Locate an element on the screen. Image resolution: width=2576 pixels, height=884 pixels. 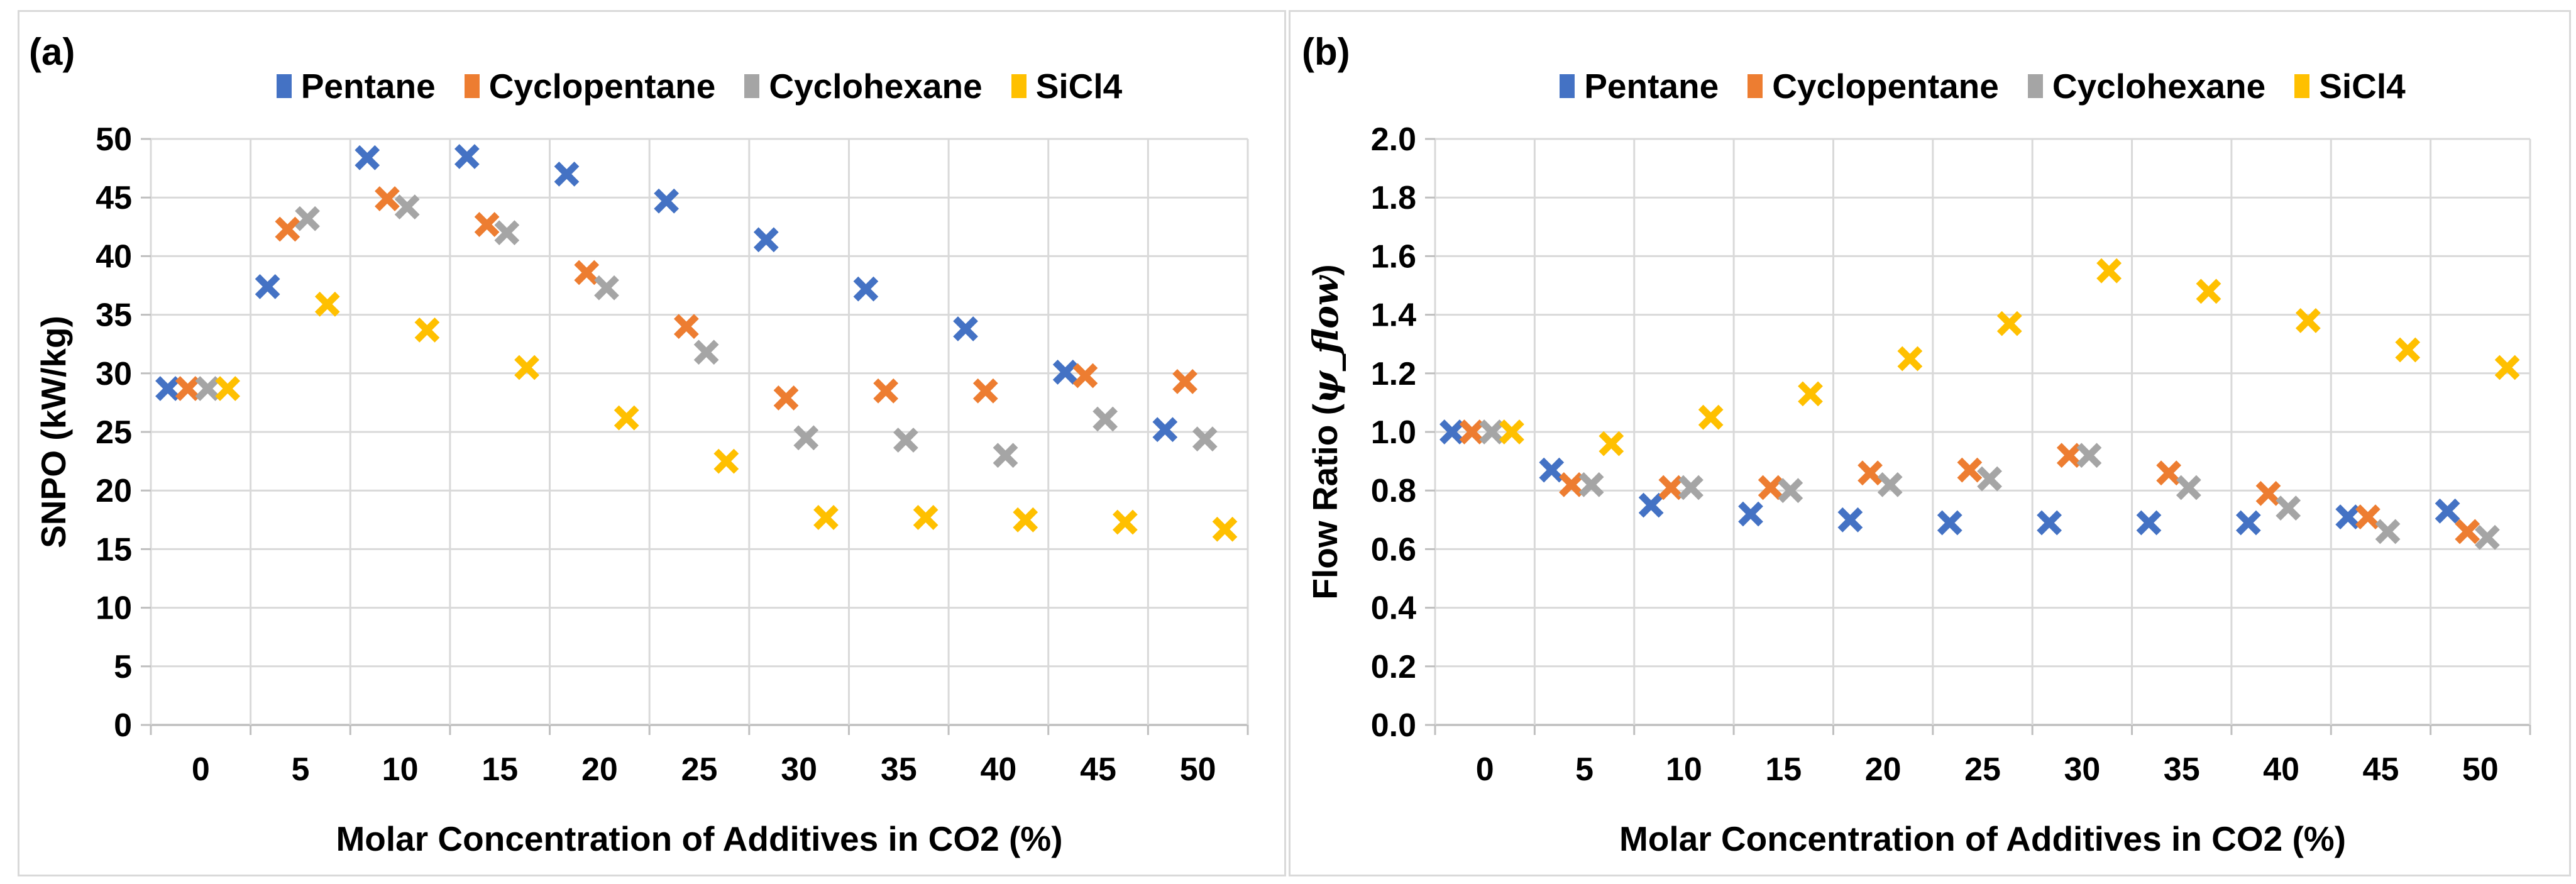
y-tick-label: 0.6 is located at coordinates (1394, 549).